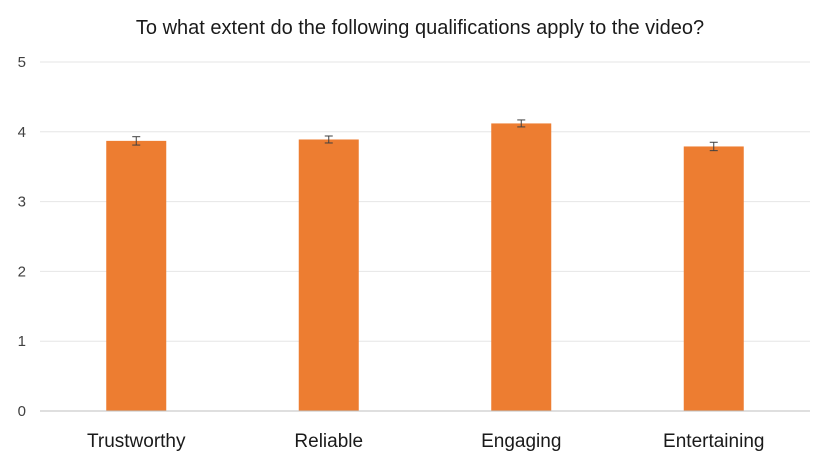  I want to click on bar-reliable, so click(328, 275).